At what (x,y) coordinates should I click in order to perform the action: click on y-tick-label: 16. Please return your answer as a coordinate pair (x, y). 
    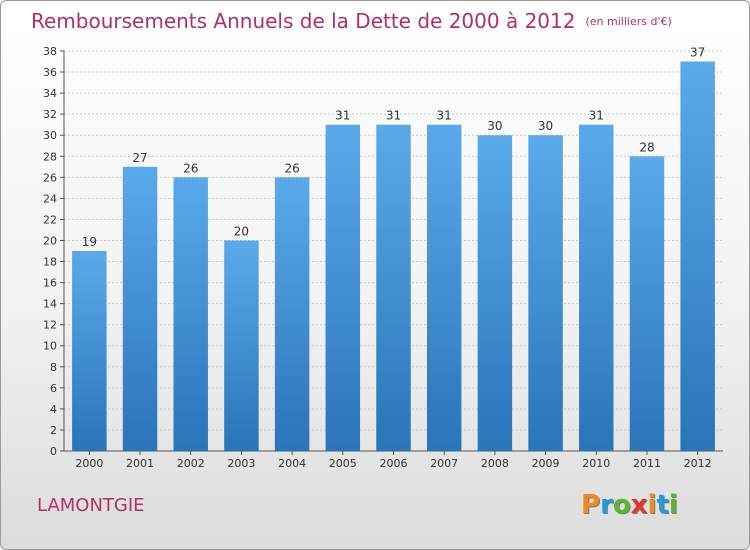
    Looking at the image, I should click on (50, 283).